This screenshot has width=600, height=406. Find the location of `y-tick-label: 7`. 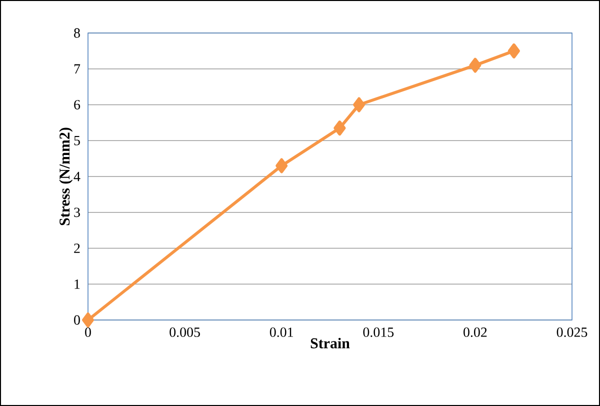

y-tick-label: 7 is located at coordinates (77, 69).